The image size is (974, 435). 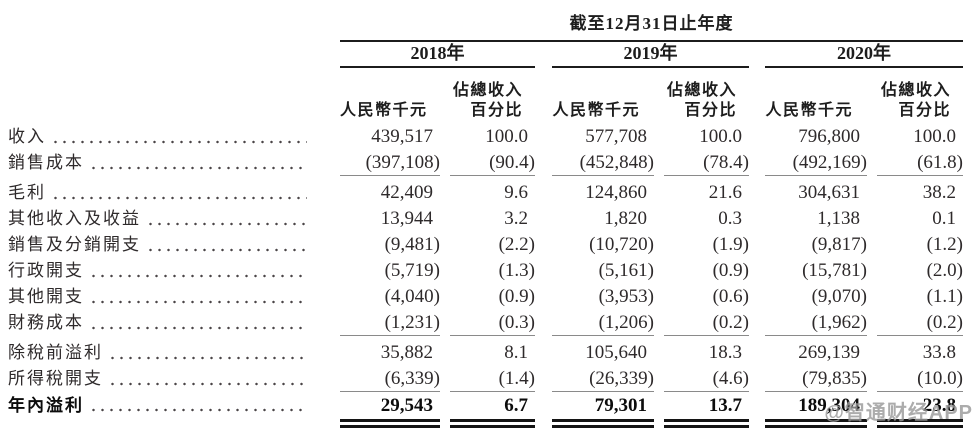 I want to click on amount-cell: (5,719), so click(x=412, y=270).